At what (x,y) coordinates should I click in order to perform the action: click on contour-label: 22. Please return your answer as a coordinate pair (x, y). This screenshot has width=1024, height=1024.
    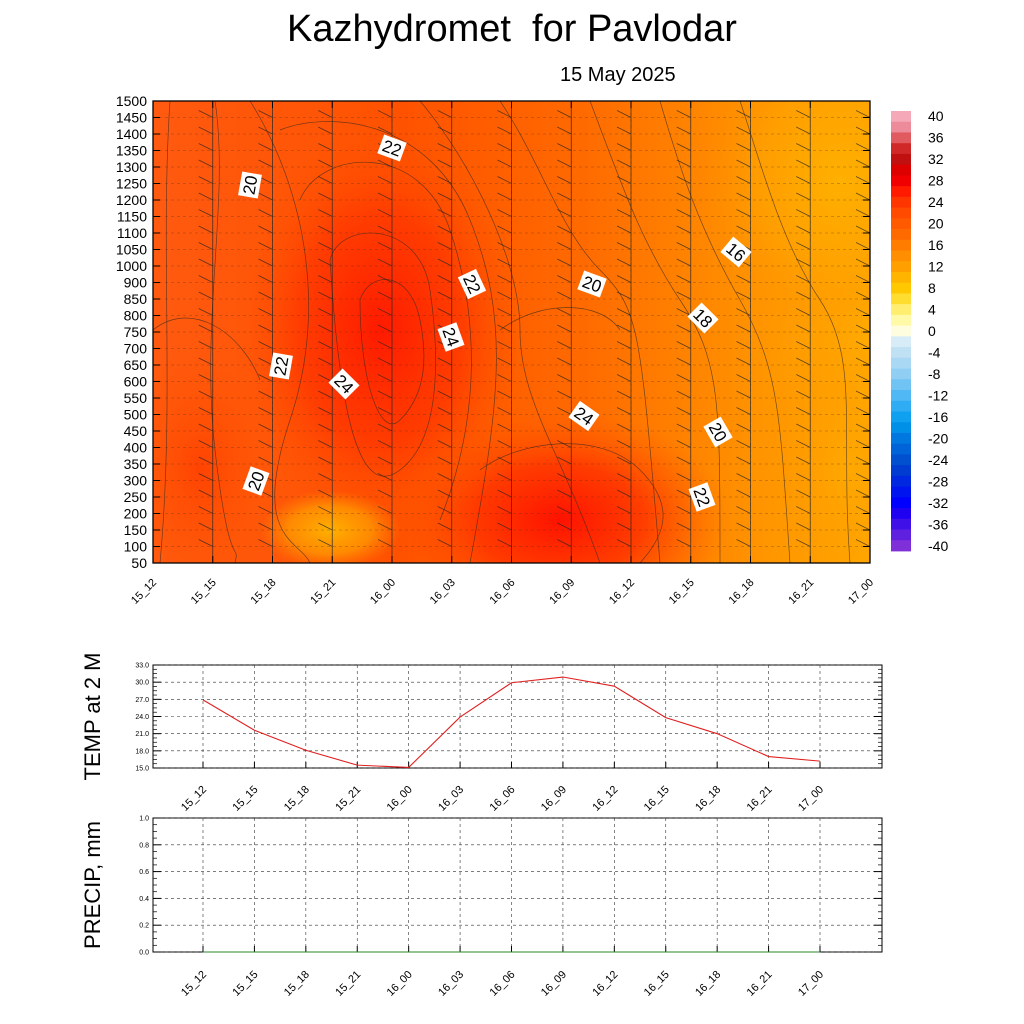
    Looking at the image, I should click on (281, 366).